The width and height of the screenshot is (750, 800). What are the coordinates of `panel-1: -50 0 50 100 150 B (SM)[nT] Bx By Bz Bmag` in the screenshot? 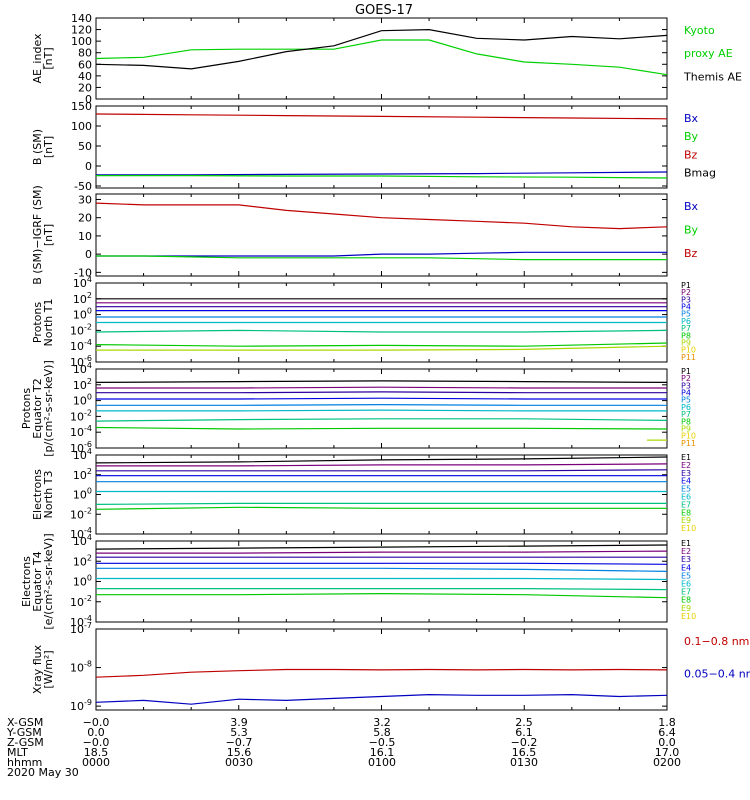 It's located at (373, 146).